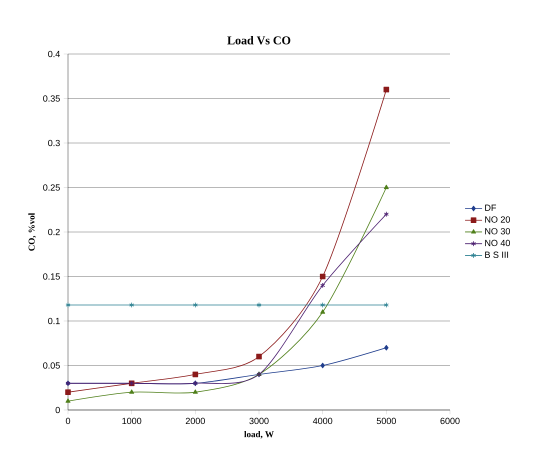 The height and width of the screenshot is (466, 554). I want to click on legend-label: B S III, so click(496, 255).